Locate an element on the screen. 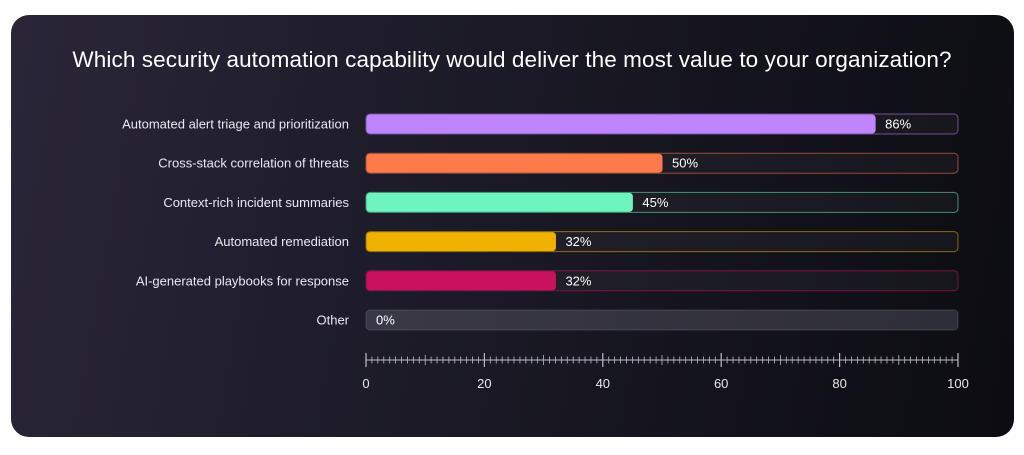 This screenshot has width=1024, height=455. value-label: 45% is located at coordinates (655, 202).